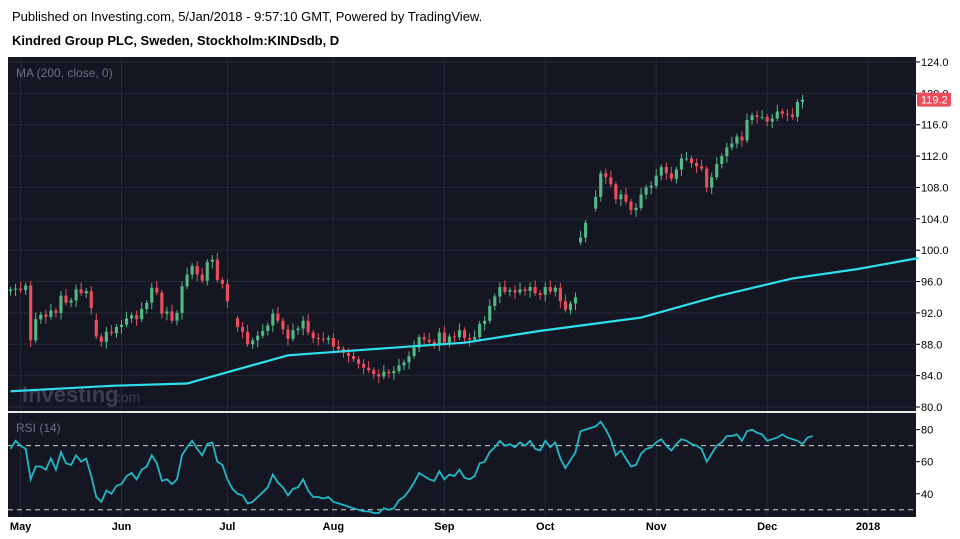 The image size is (960, 539). Describe the element at coordinates (462, 478) in the screenshot. I see `rsi-bands` at that location.